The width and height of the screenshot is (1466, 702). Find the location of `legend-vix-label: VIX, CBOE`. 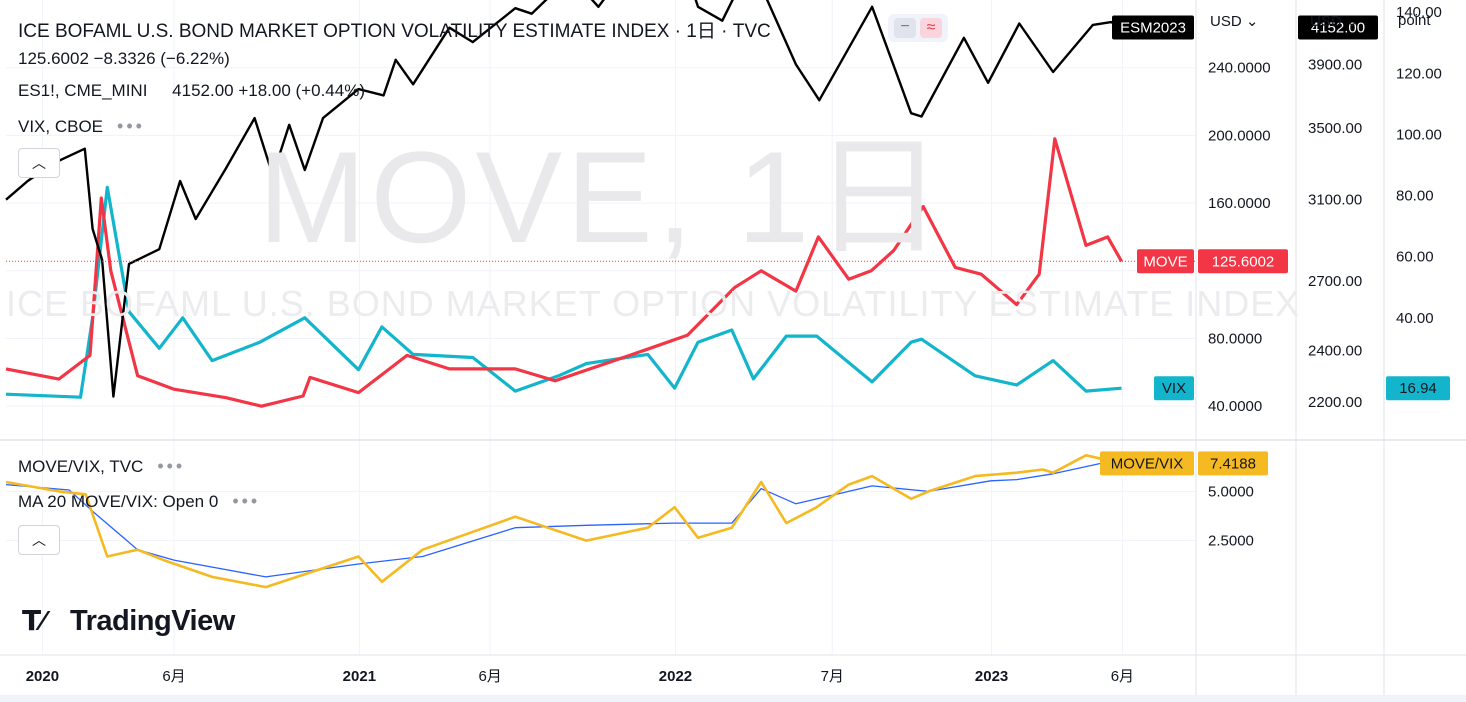

legend-vix-label: VIX, CBOE is located at coordinates (61, 126).